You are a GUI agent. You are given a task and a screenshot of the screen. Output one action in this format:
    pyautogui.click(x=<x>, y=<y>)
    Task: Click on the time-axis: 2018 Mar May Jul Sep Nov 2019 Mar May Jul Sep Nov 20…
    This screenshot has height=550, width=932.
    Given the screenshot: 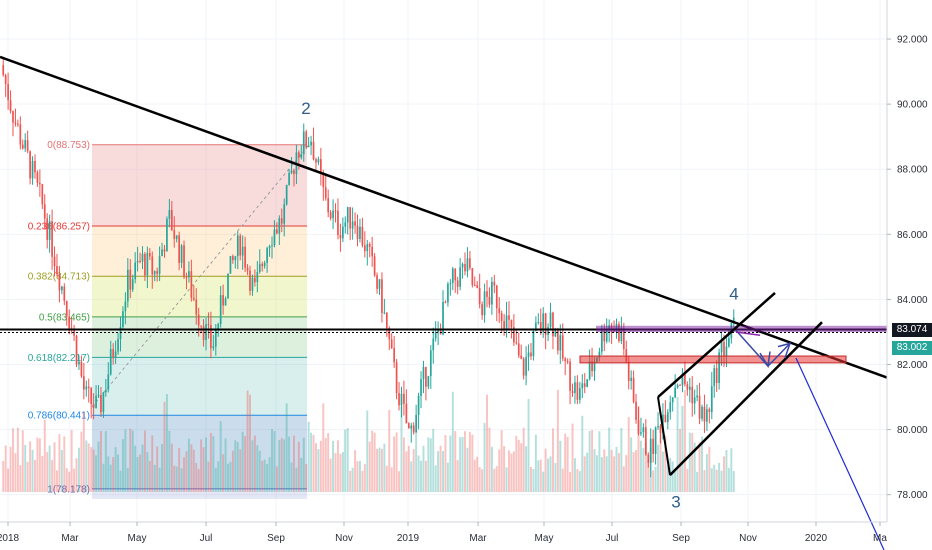 What is the action you would take?
    pyautogui.click(x=443, y=533)
    